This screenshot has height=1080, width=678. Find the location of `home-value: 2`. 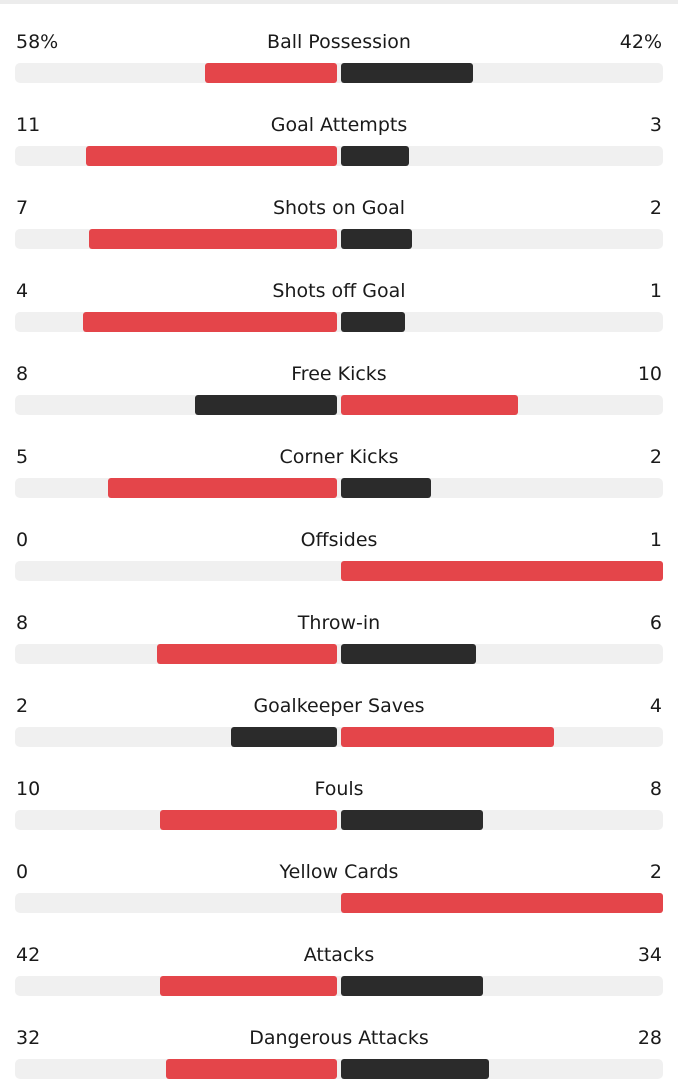

home-value: 2 is located at coordinates (22, 706).